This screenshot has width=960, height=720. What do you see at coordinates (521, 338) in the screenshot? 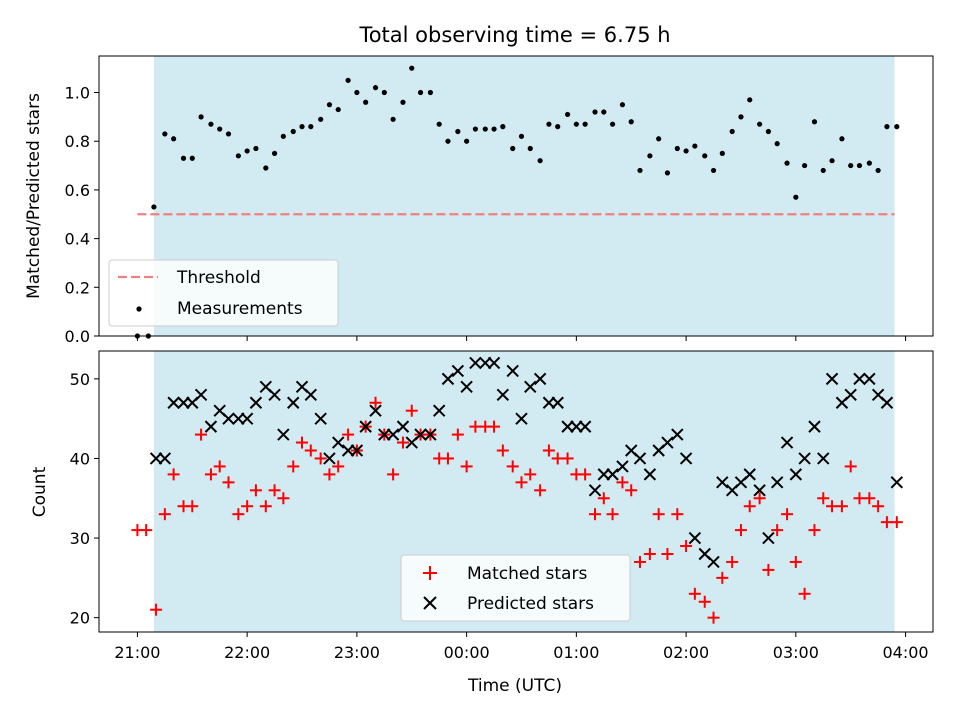
I see `top-x-ticks` at bounding box center [521, 338].